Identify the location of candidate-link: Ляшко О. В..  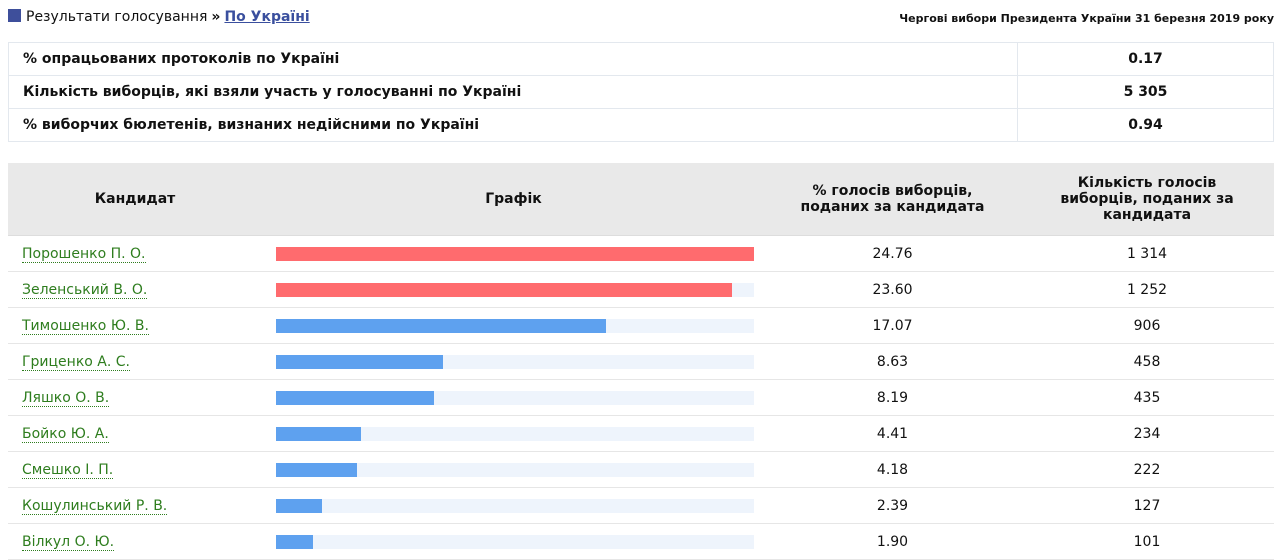
(66, 398).